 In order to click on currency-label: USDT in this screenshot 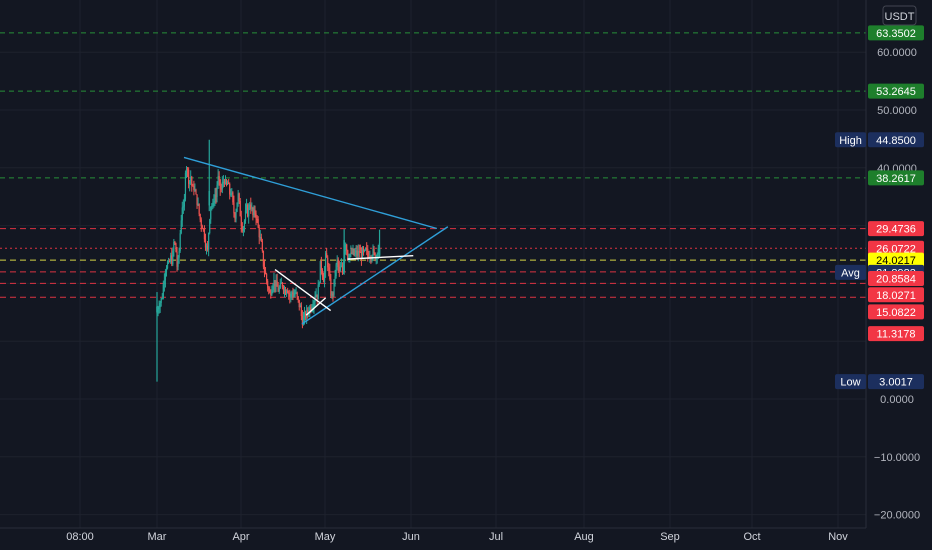, I will do `click(900, 17)`.